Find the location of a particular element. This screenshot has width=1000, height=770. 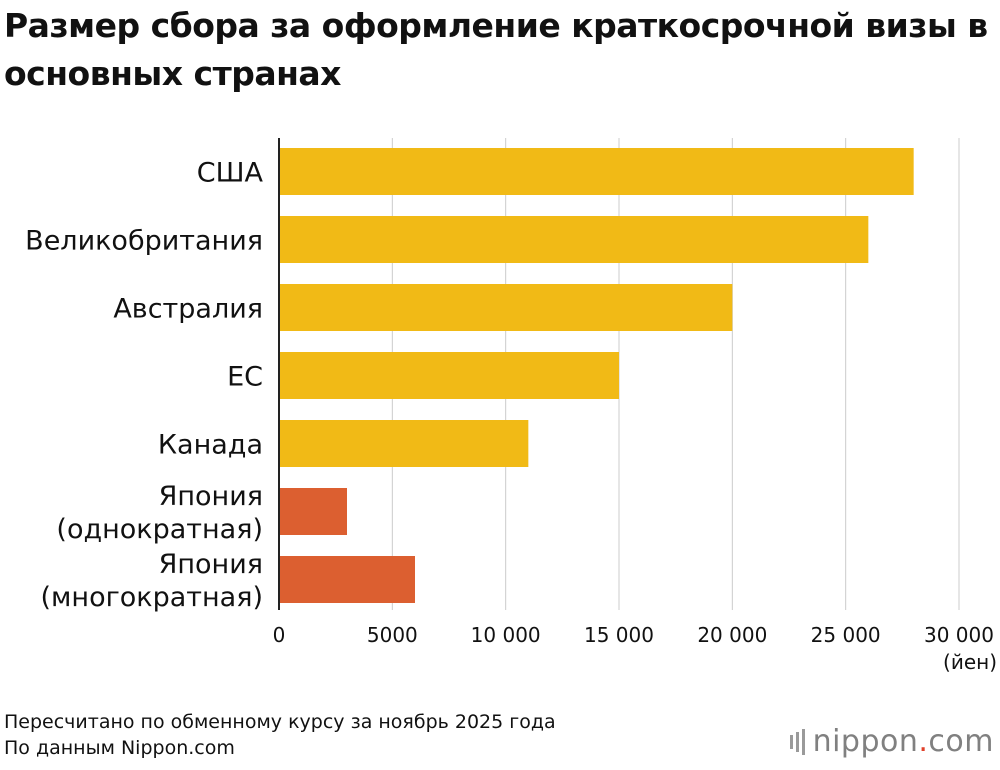

category-label: Япония (многократная) is located at coordinates (152, 581).